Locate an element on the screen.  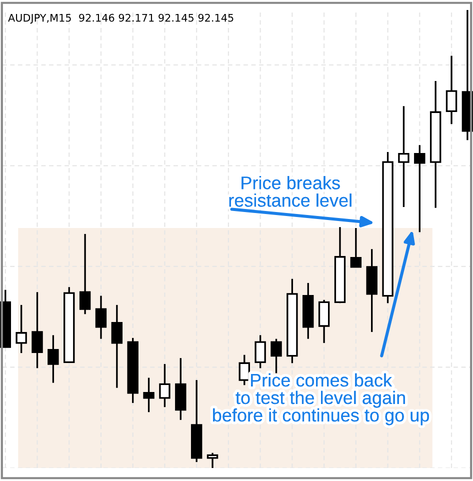
annotation: Price breaks resistance level is located at coordinates (290, 191).